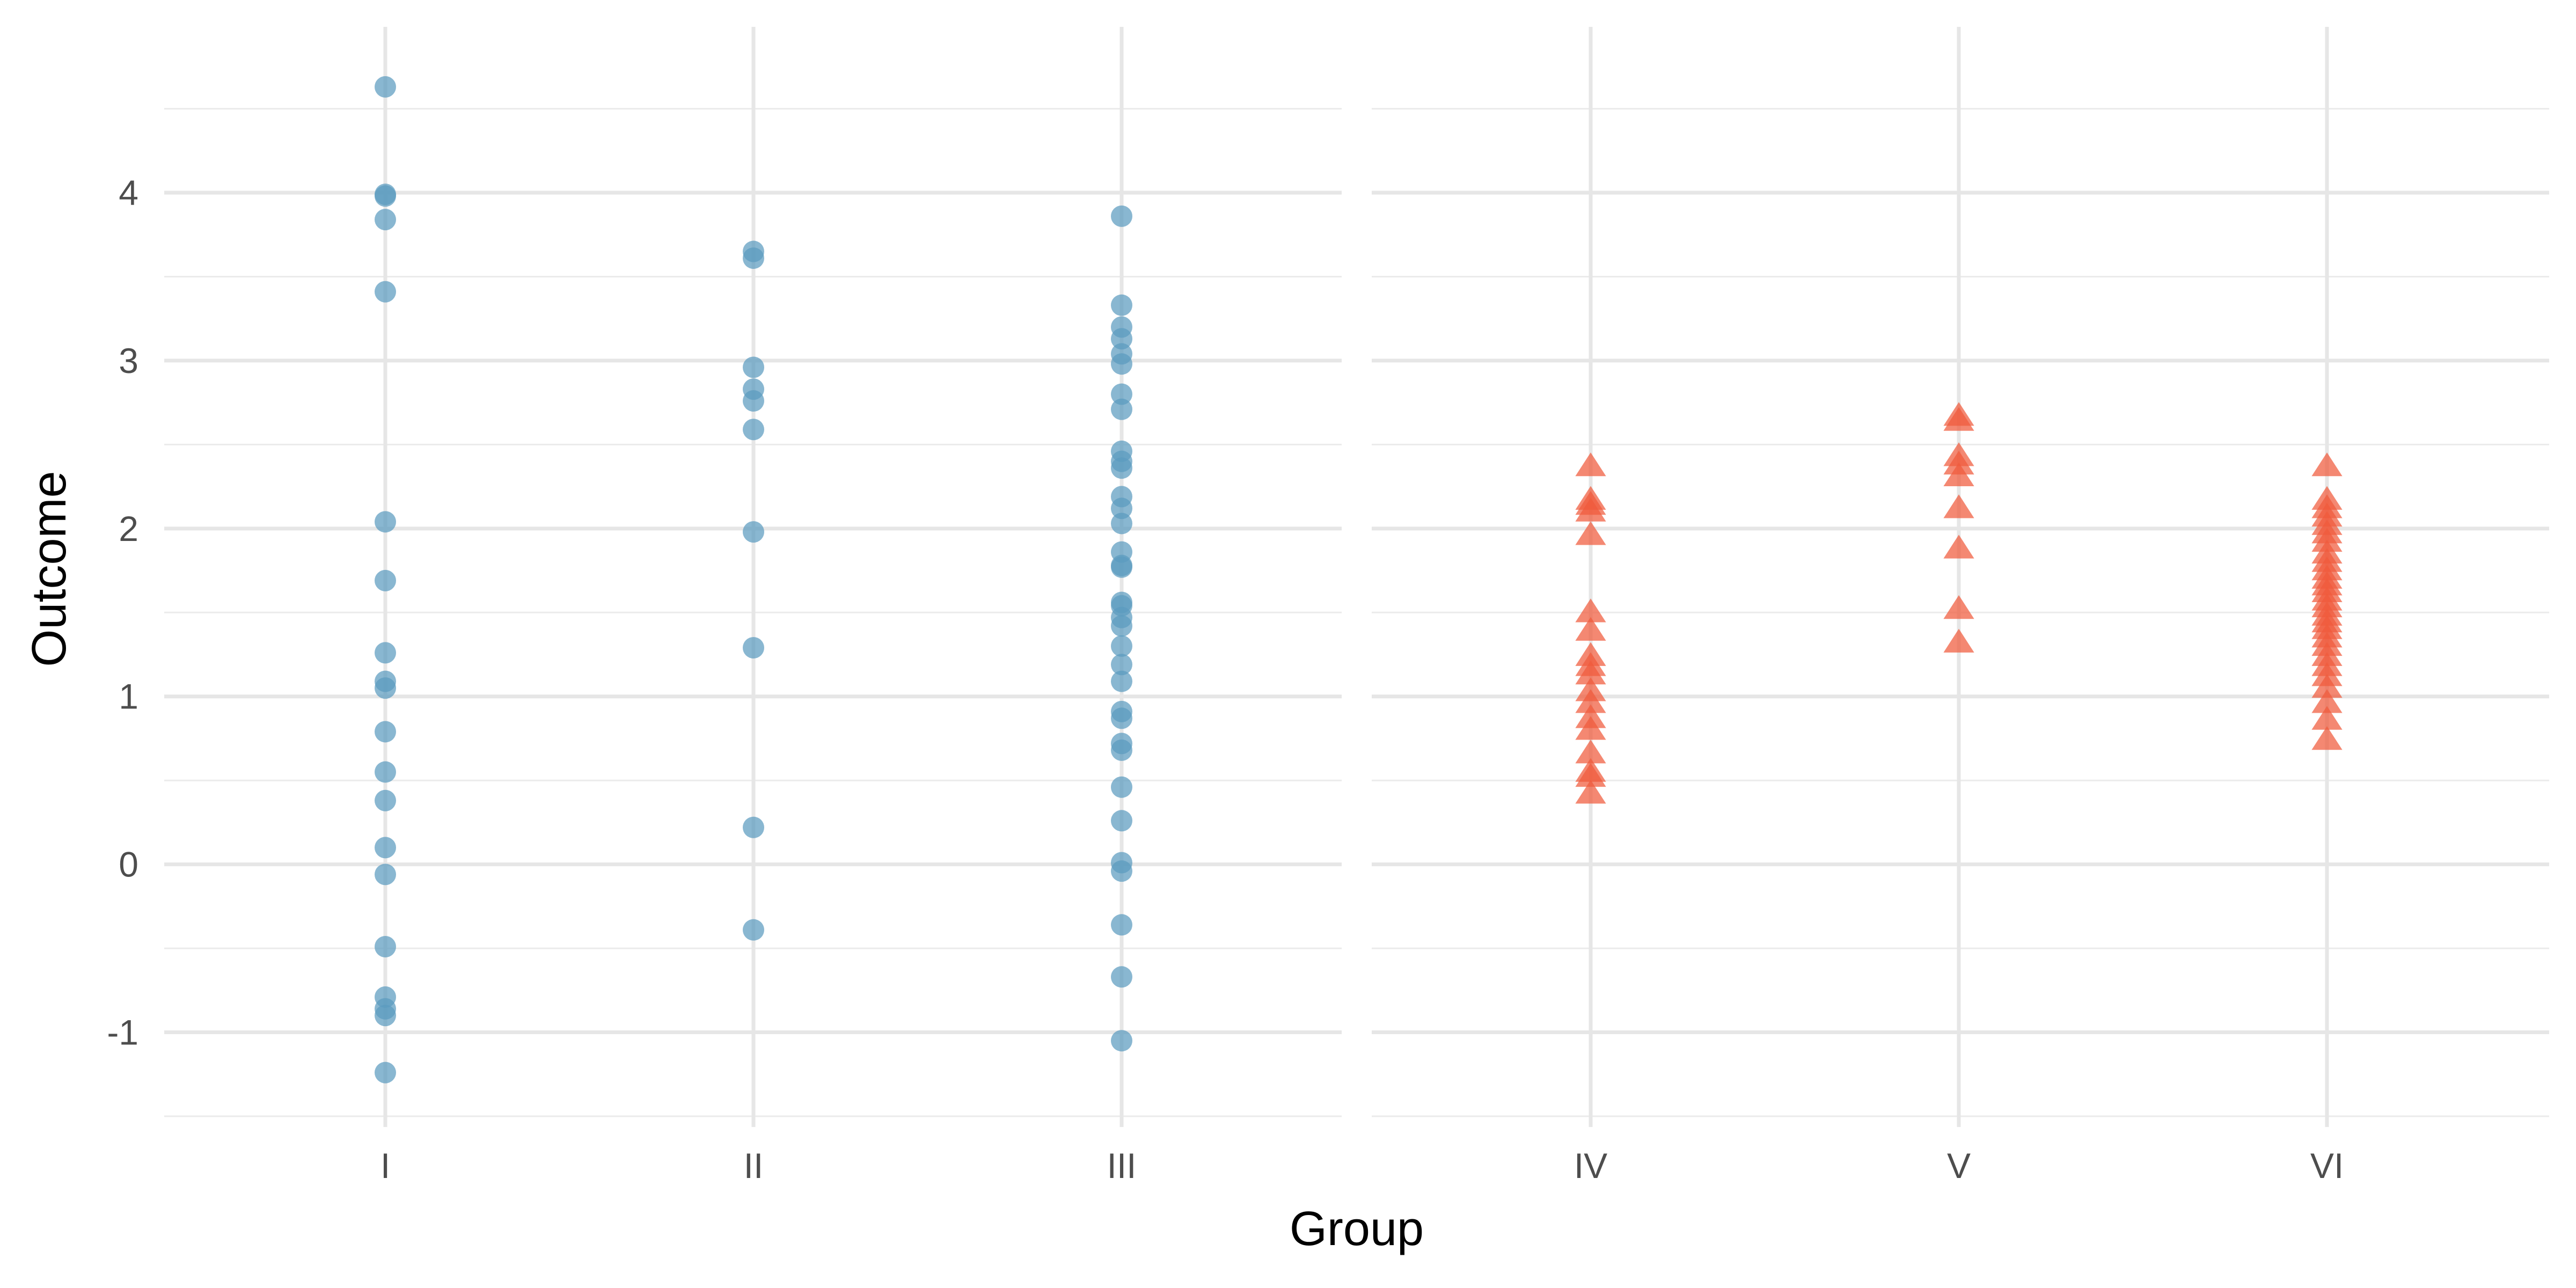 The width and height of the screenshot is (2576, 1288). What do you see at coordinates (128, 360) in the screenshot?
I see `y-tick-label: 3` at bounding box center [128, 360].